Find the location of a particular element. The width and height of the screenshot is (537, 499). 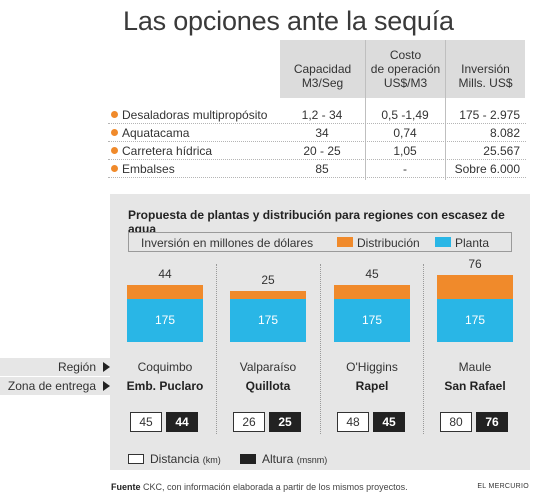

region-name: O'Higgins is located at coordinates (372, 367).